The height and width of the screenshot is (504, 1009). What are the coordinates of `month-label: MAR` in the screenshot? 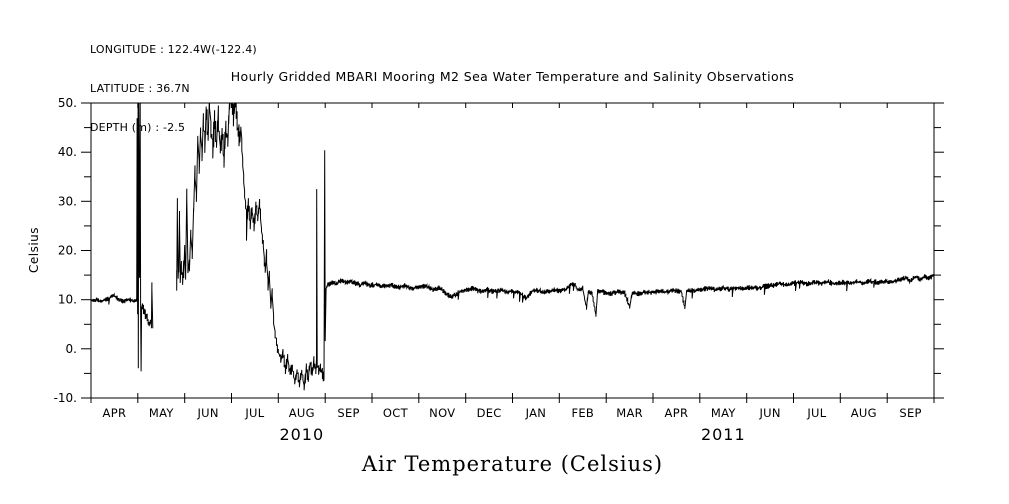 It's located at (629, 413).